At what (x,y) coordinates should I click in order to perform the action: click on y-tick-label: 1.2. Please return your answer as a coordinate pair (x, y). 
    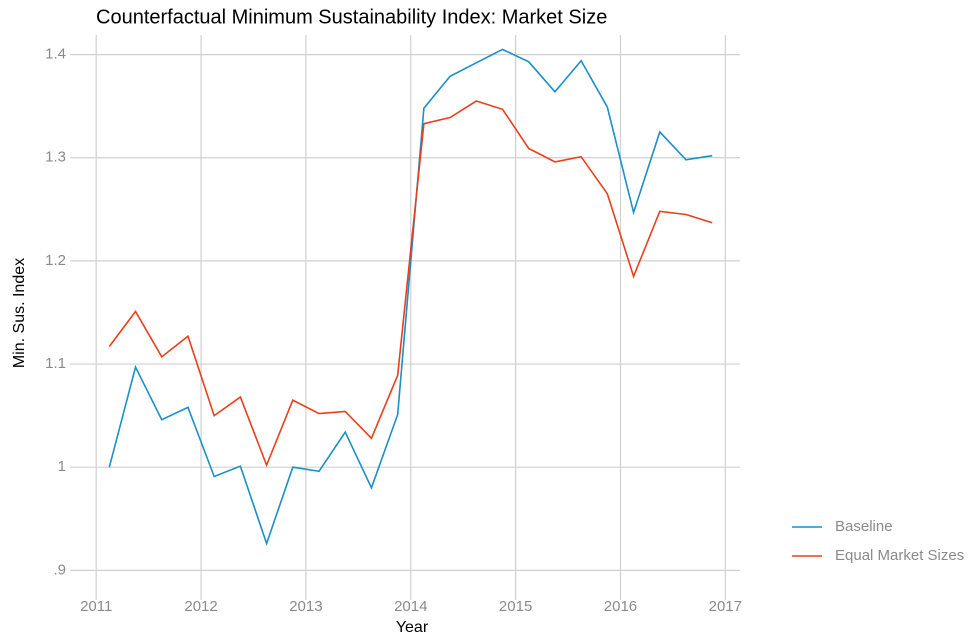
    Looking at the image, I should click on (55, 260).